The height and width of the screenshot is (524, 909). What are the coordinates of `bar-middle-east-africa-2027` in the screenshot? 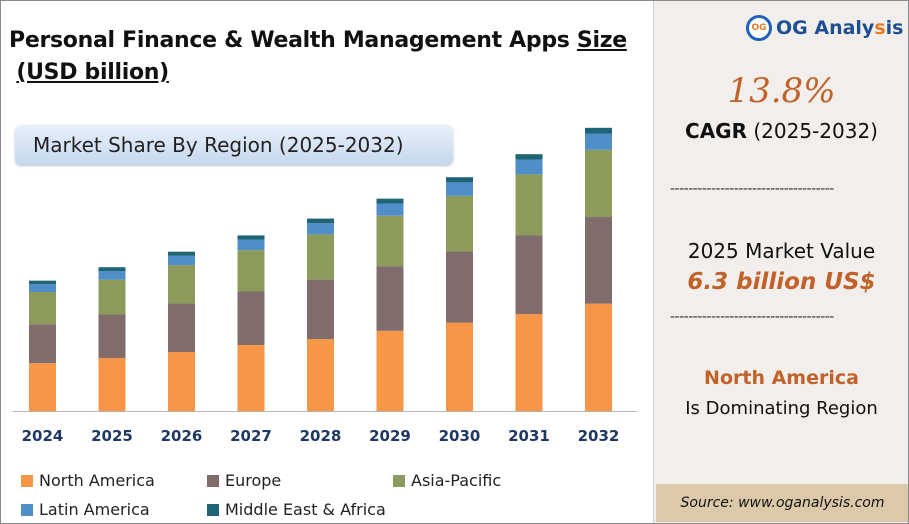 It's located at (251, 237).